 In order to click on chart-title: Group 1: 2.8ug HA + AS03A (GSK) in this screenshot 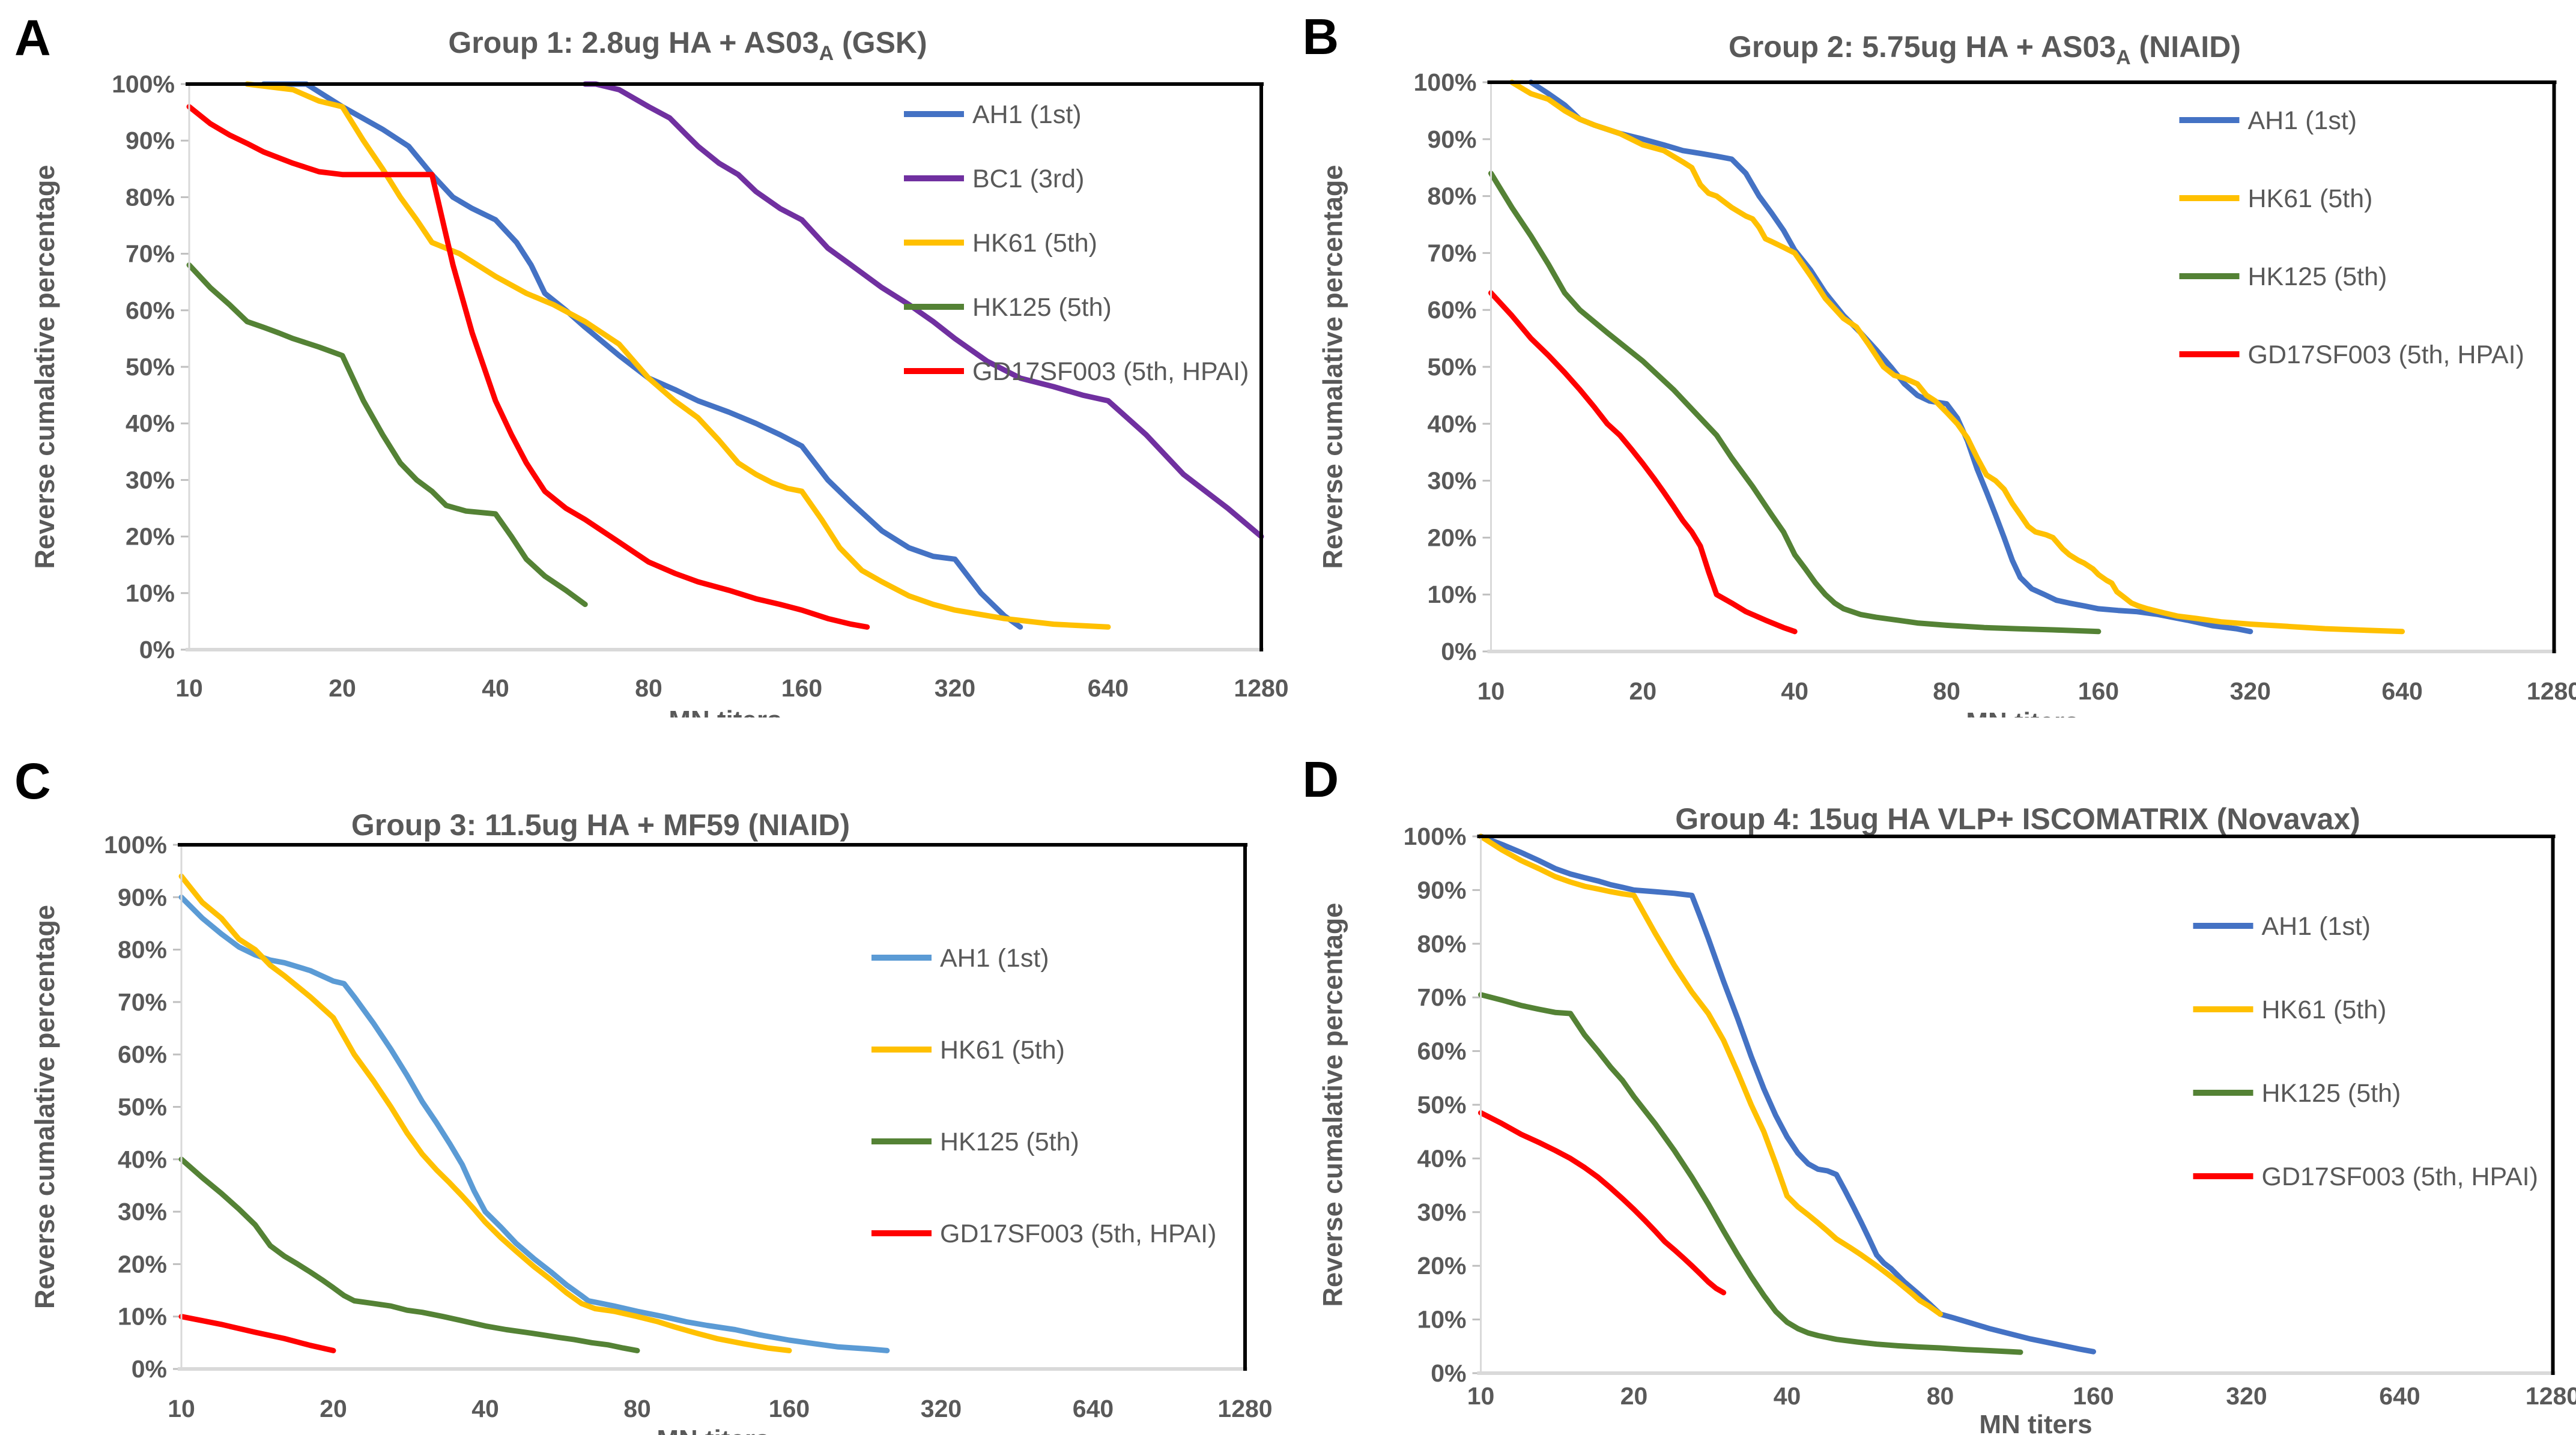, I will do `click(687, 45)`.